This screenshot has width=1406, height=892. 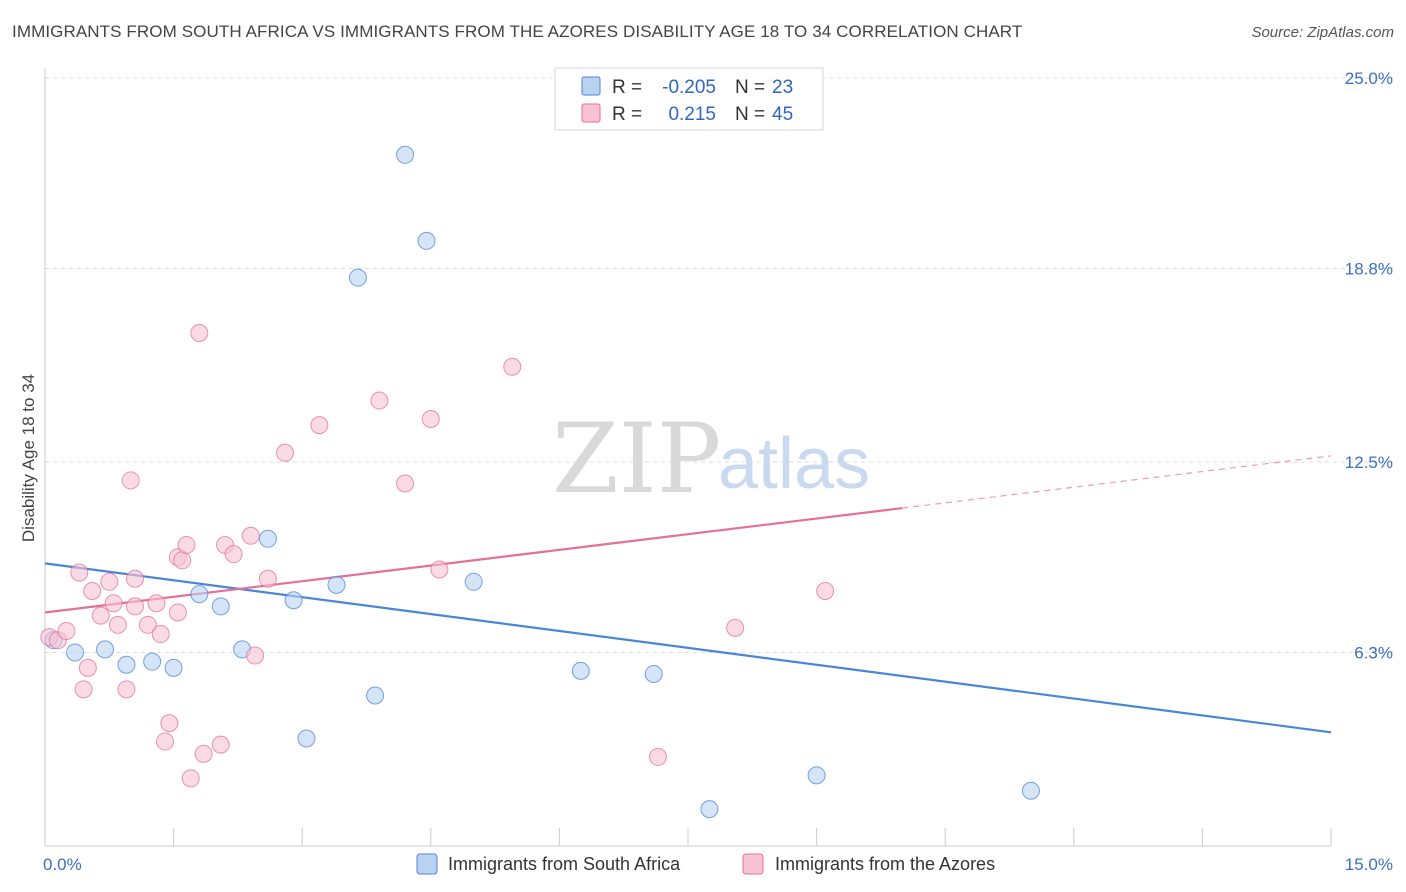 What do you see at coordinates (750, 114) in the screenshot?
I see `legend-n-label-azores: N =` at bounding box center [750, 114].